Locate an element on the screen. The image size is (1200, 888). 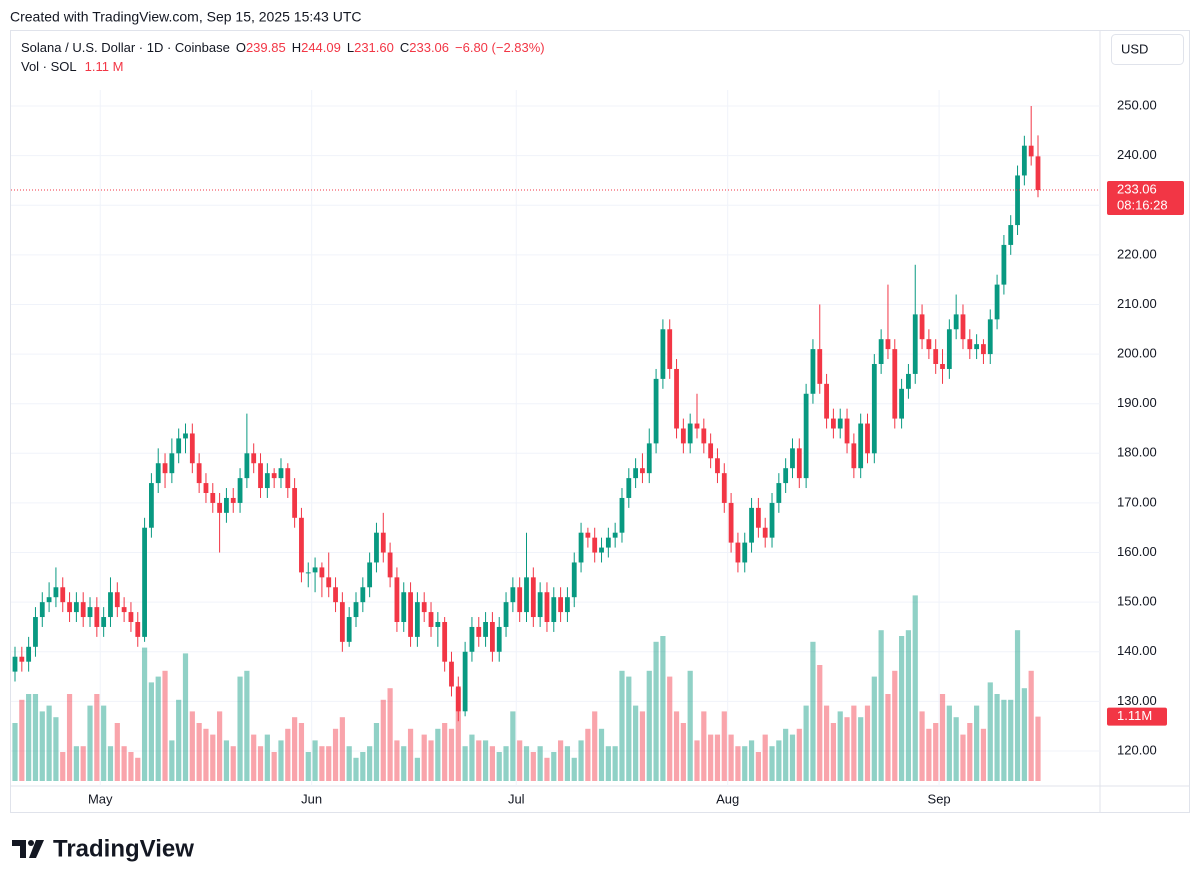
x-tick-label: Jun is located at coordinates (311, 798).